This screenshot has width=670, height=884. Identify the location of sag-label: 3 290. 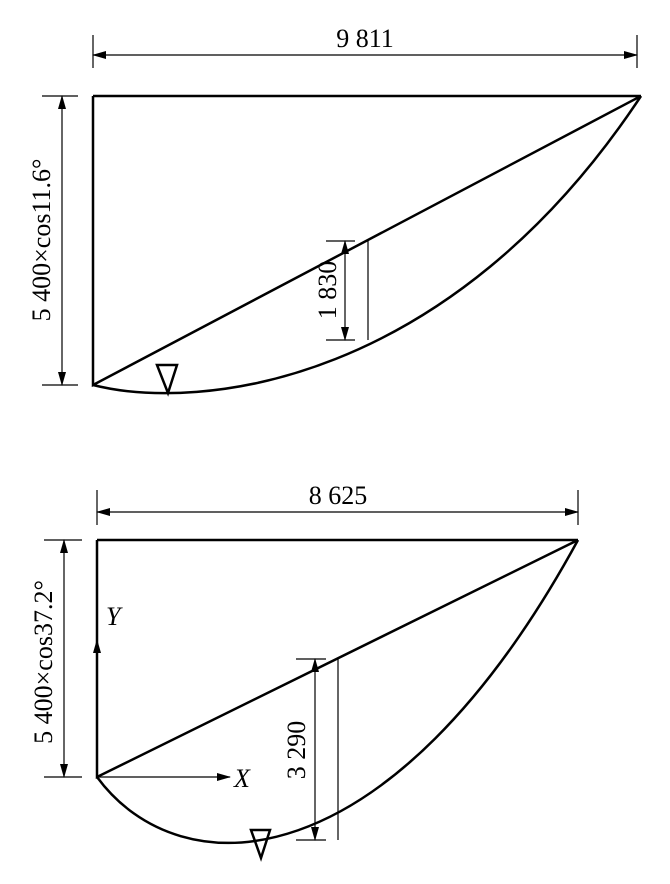
(296, 750).